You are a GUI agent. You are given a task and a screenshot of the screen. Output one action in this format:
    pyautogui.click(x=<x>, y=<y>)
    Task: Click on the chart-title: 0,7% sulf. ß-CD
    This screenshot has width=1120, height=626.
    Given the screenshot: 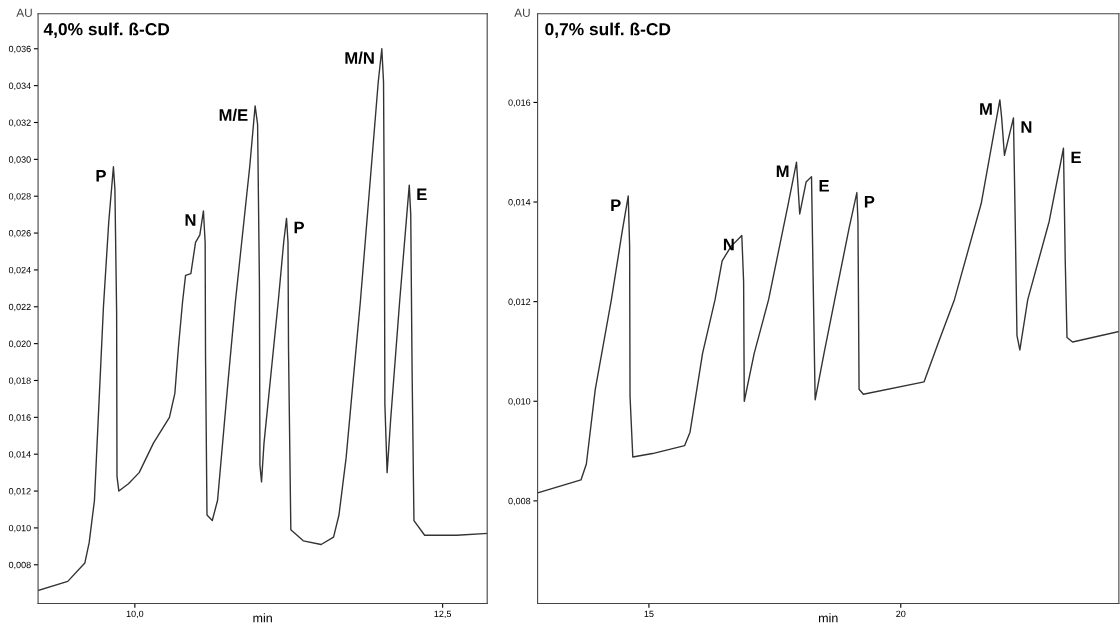 What is the action you would take?
    pyautogui.click(x=608, y=30)
    